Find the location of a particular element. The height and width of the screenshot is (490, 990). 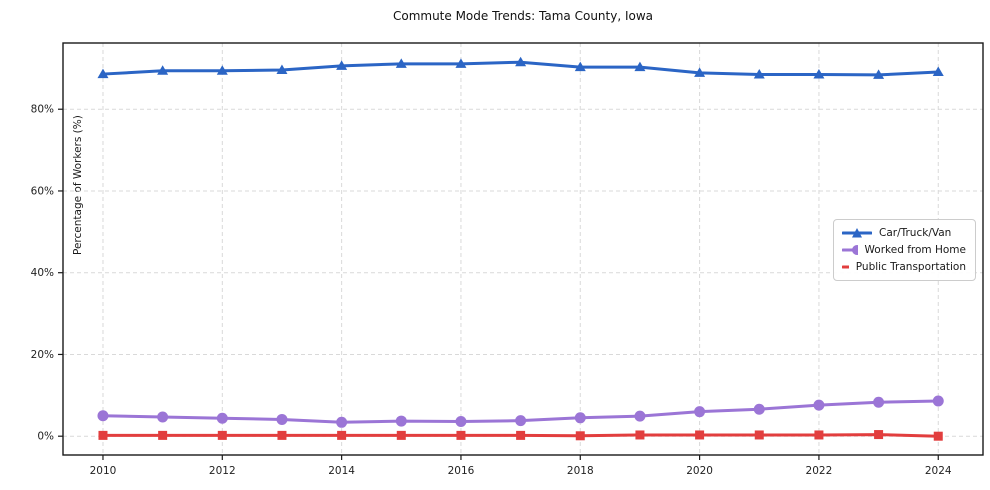

legend-label: Car/Truck/Van is located at coordinates (915, 233).